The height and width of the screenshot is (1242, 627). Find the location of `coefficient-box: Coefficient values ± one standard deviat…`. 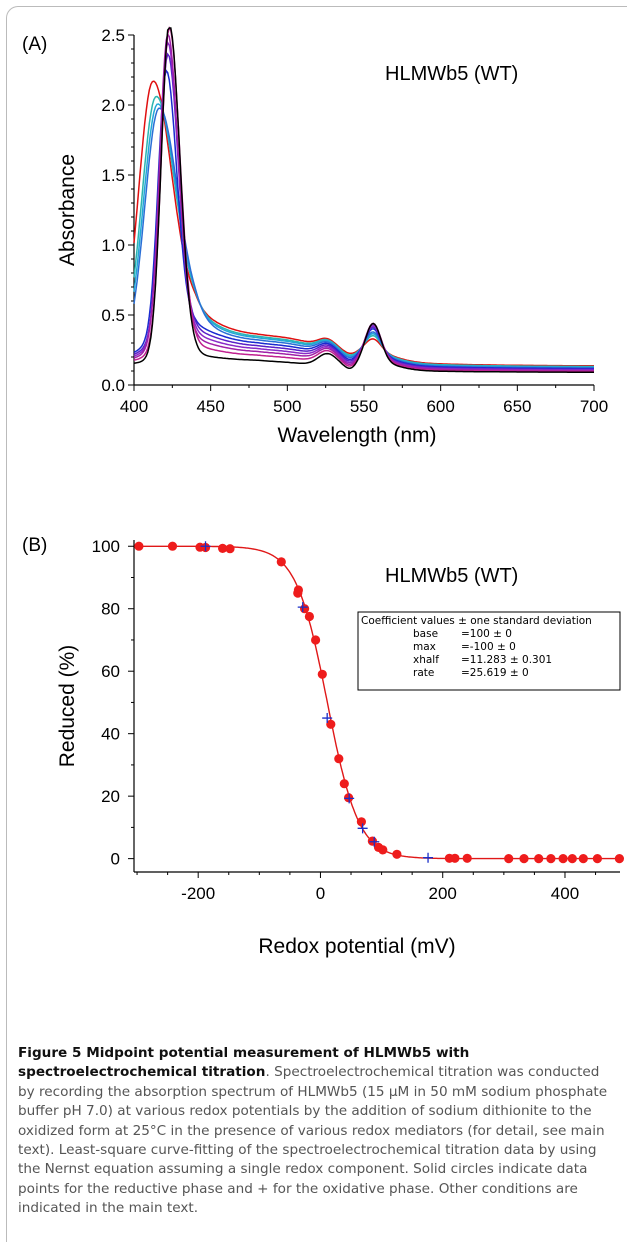

coefficient-box: Coefficient values ± one standard deviat… is located at coordinates (489, 651).